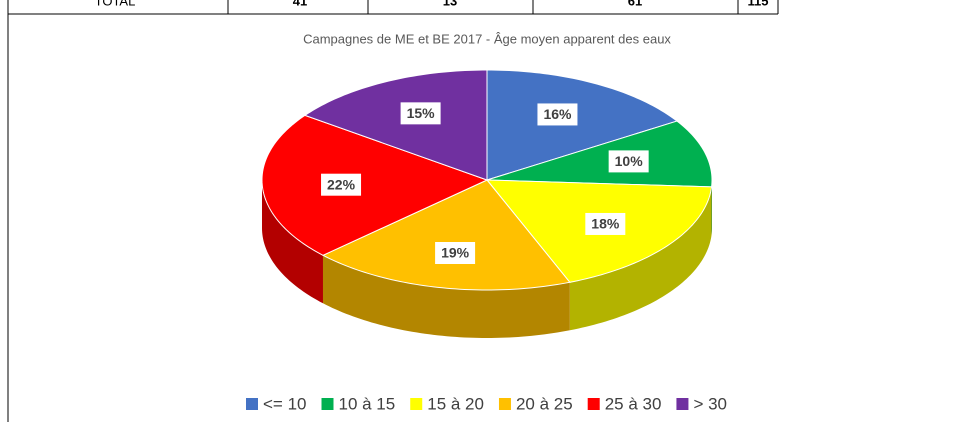  Describe the element at coordinates (544, 403) in the screenshot. I see `legend-label: 20 à 25` at that location.